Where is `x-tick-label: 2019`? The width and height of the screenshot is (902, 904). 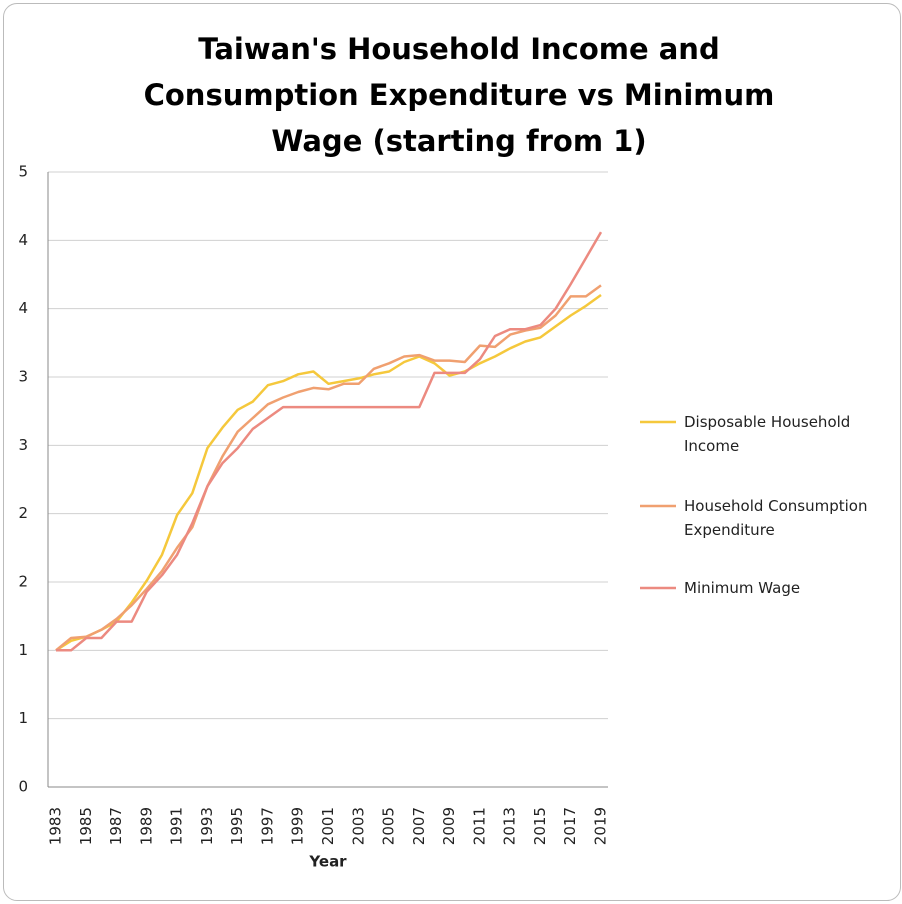
x-tick-label: 2019 is located at coordinates (601, 826).